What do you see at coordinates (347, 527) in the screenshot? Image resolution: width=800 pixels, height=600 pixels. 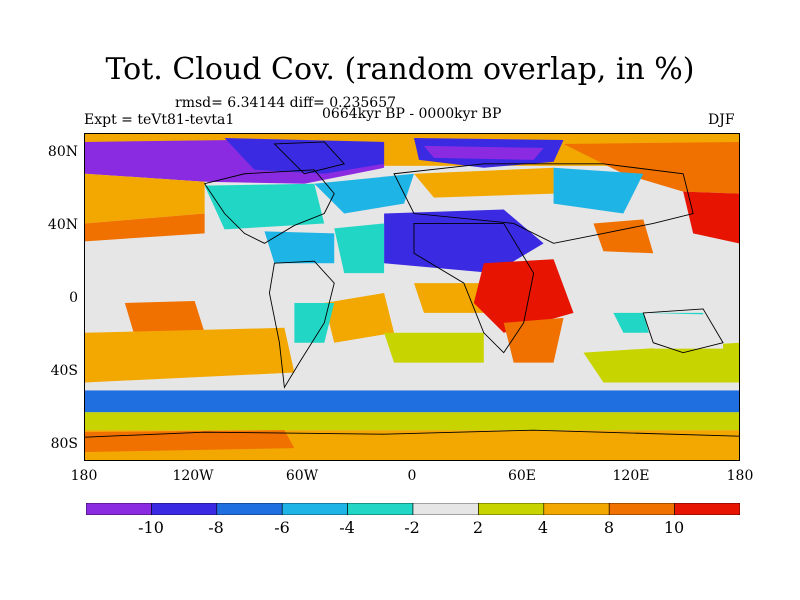 I see `colorbar-label: -4` at bounding box center [347, 527].